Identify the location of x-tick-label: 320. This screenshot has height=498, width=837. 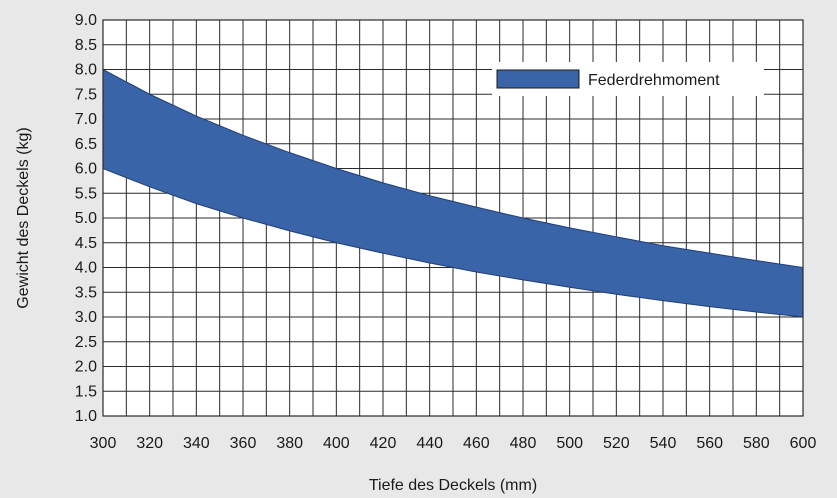
(149, 443).